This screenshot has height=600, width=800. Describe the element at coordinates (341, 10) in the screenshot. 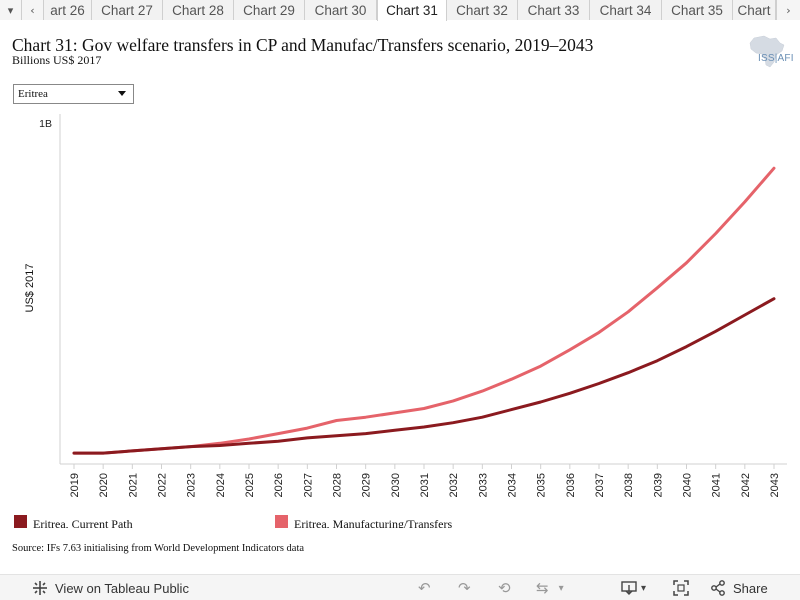

I see `tab-chart-30: Chart 30` at that location.